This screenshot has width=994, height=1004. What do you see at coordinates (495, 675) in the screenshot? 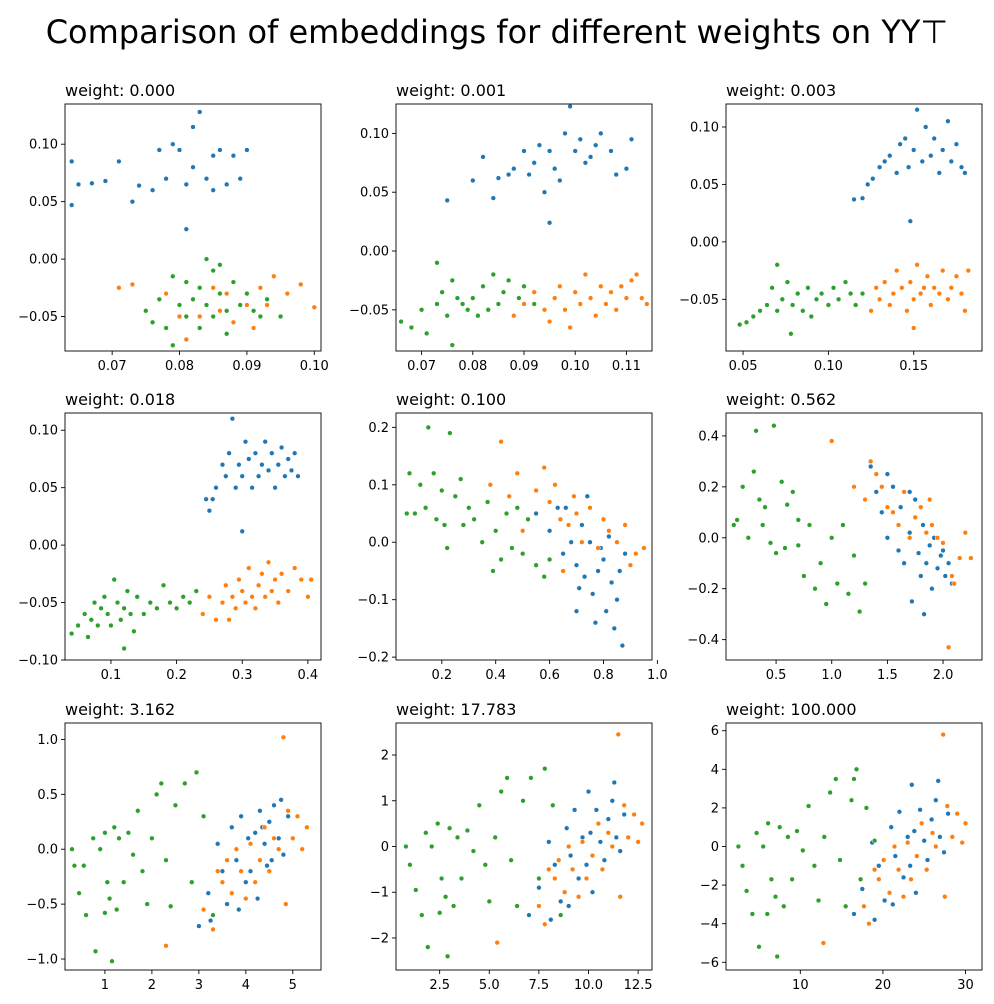
I see `x-tick-label: 0.4` at bounding box center [495, 675].